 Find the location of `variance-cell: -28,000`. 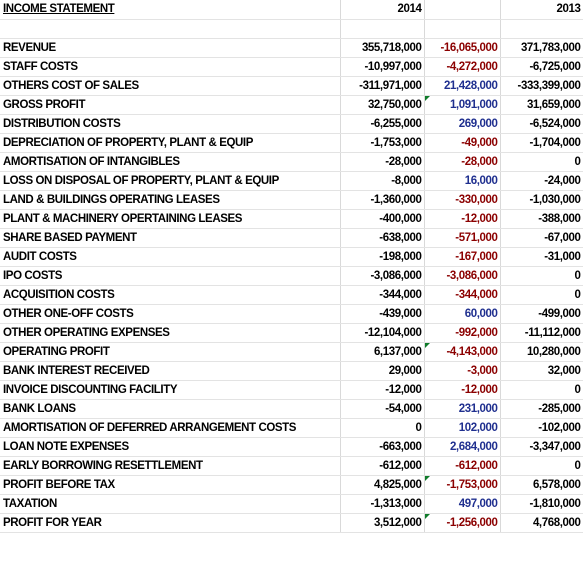

variance-cell: -28,000 is located at coordinates (462, 162).